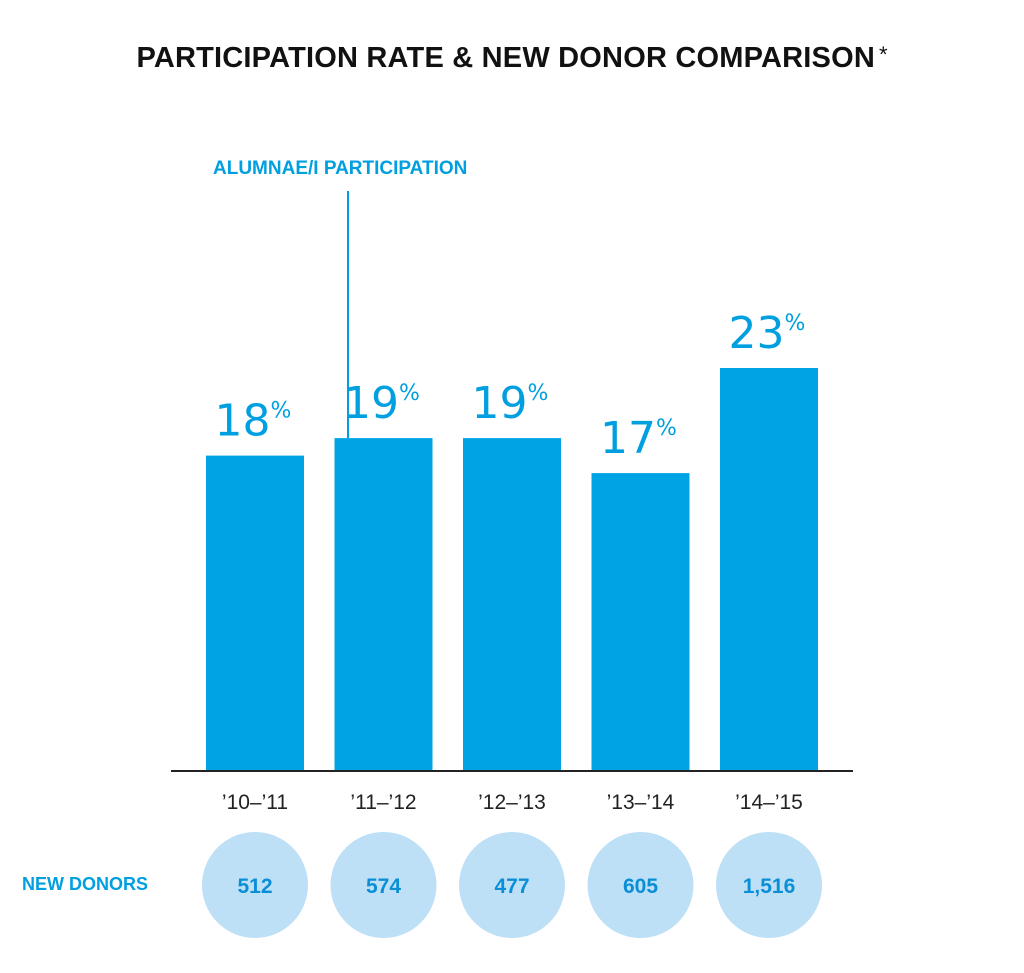 Image resolution: width=1024 pixels, height=973 pixels. I want to click on new-donor-value-5: 1,516, so click(769, 886).